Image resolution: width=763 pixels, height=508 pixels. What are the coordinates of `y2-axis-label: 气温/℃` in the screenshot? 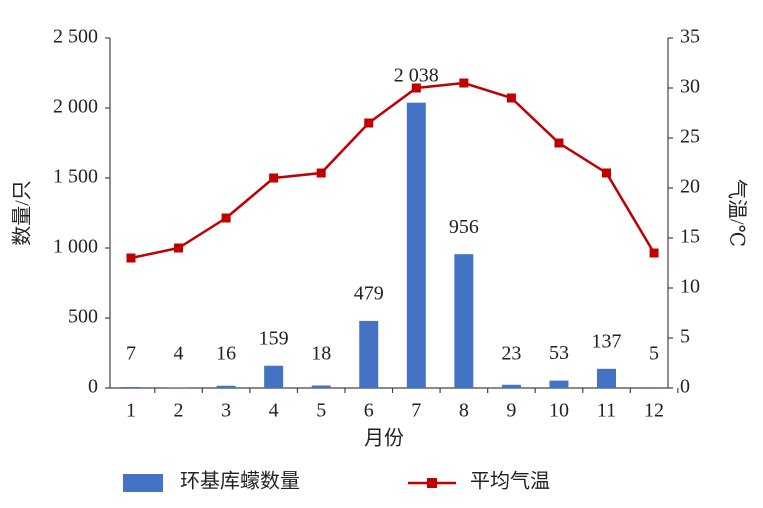 It's located at (736, 213).